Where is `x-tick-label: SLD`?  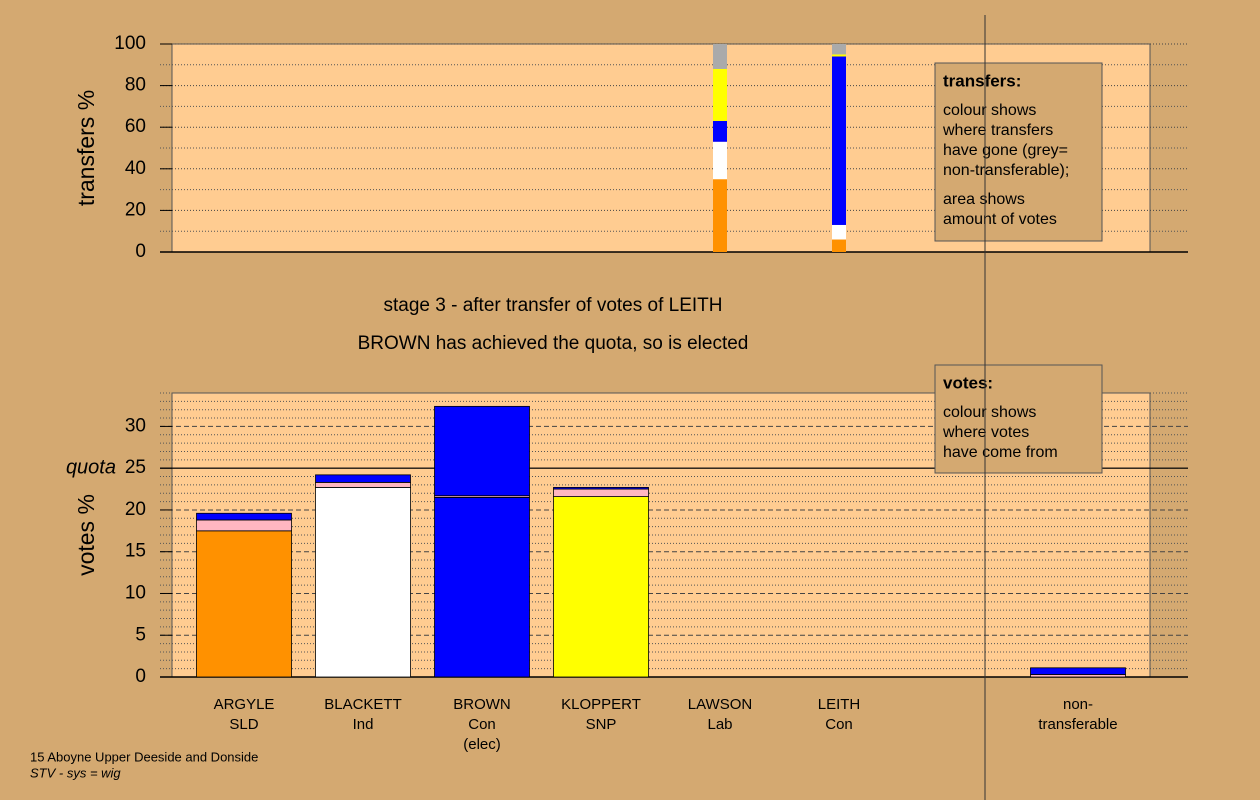
x-tick-label: SLD is located at coordinates (243, 724).